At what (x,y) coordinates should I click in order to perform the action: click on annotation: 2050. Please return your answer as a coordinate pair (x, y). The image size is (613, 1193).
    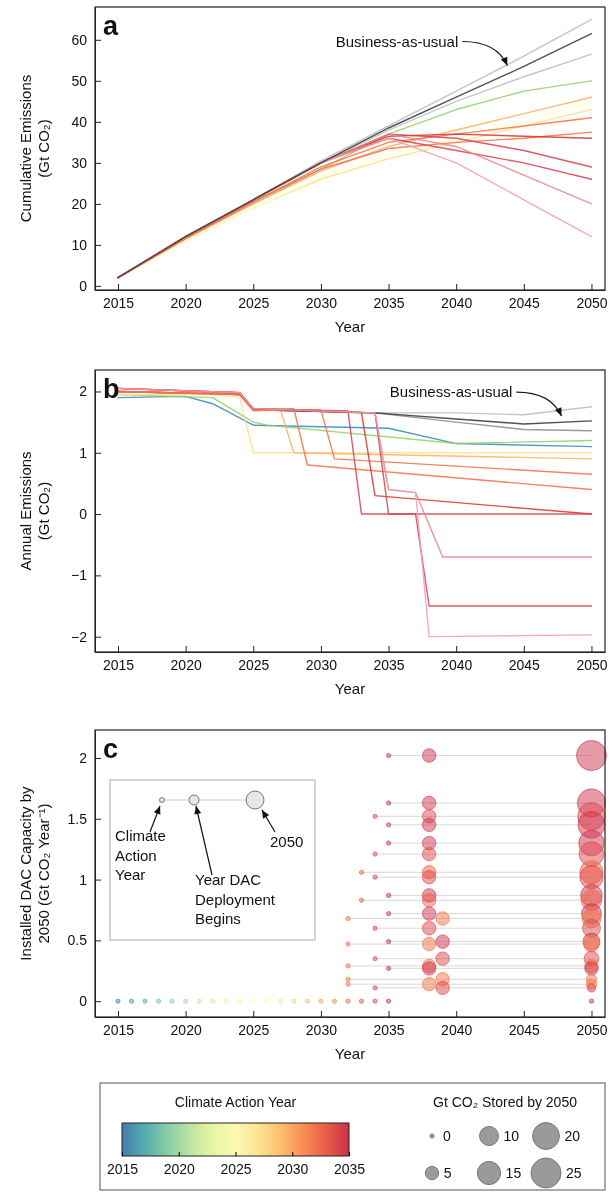
    Looking at the image, I should click on (287, 841).